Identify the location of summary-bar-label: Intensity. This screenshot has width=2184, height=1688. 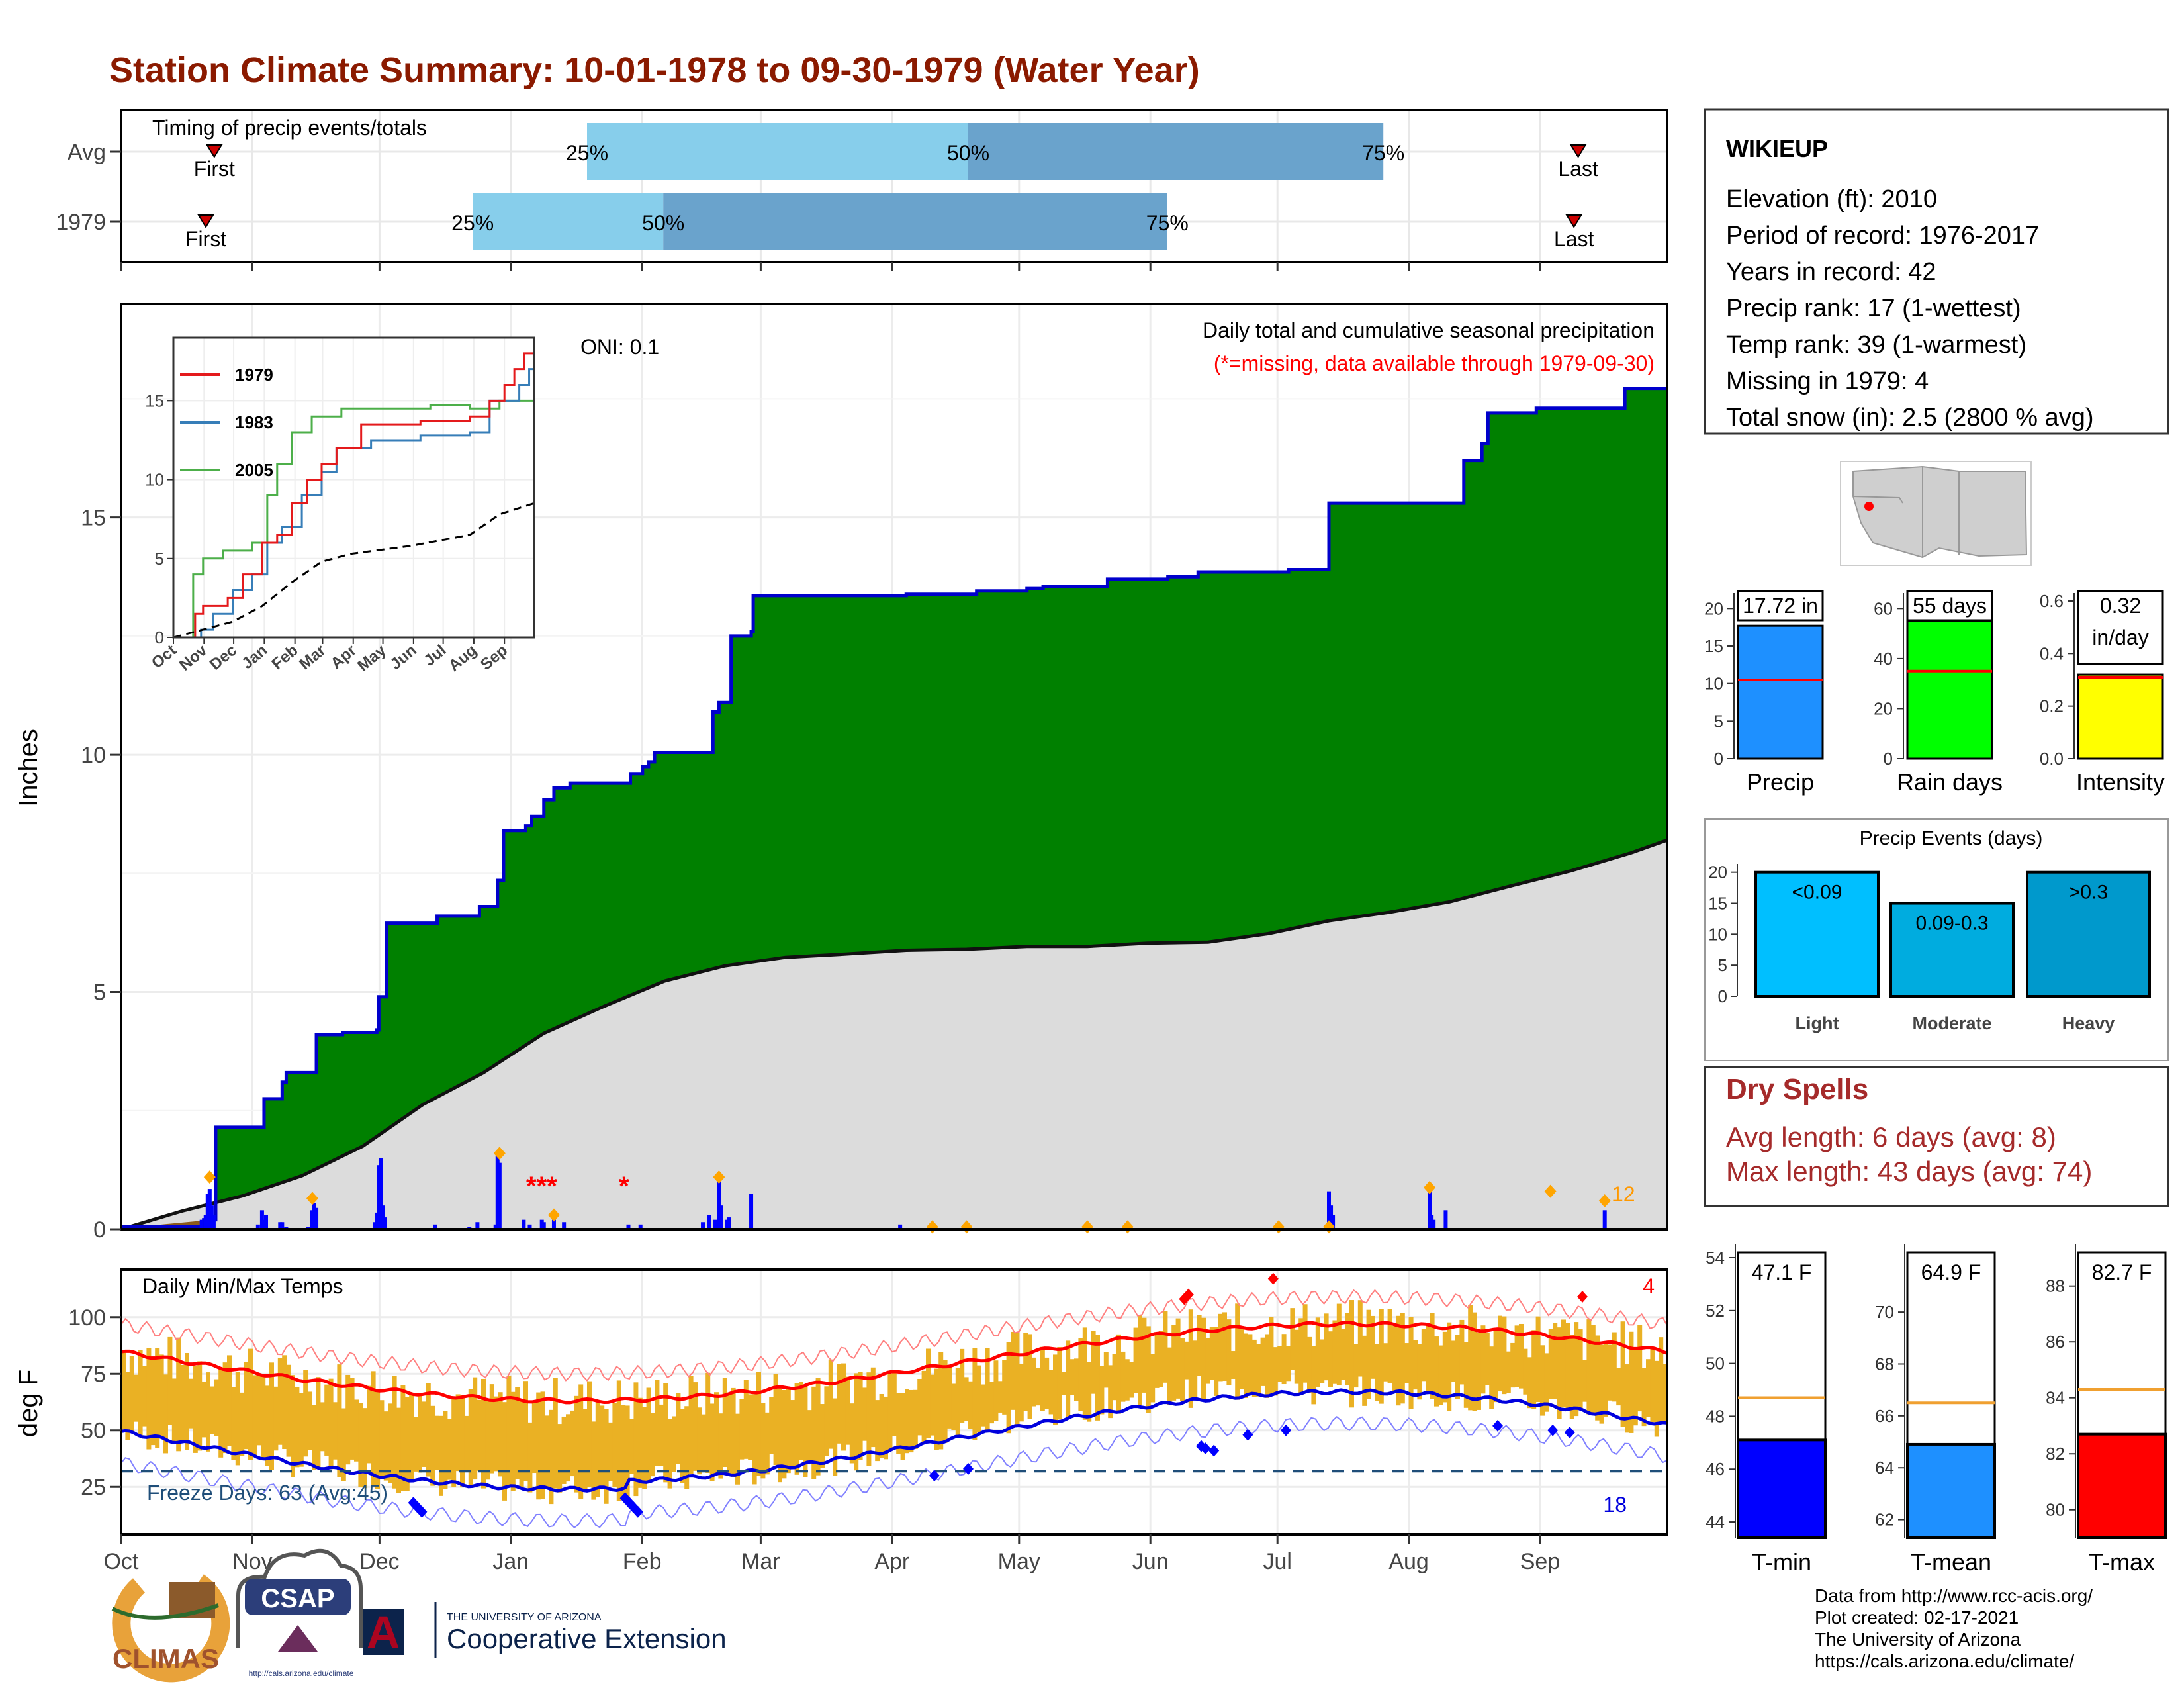
(2120, 782).